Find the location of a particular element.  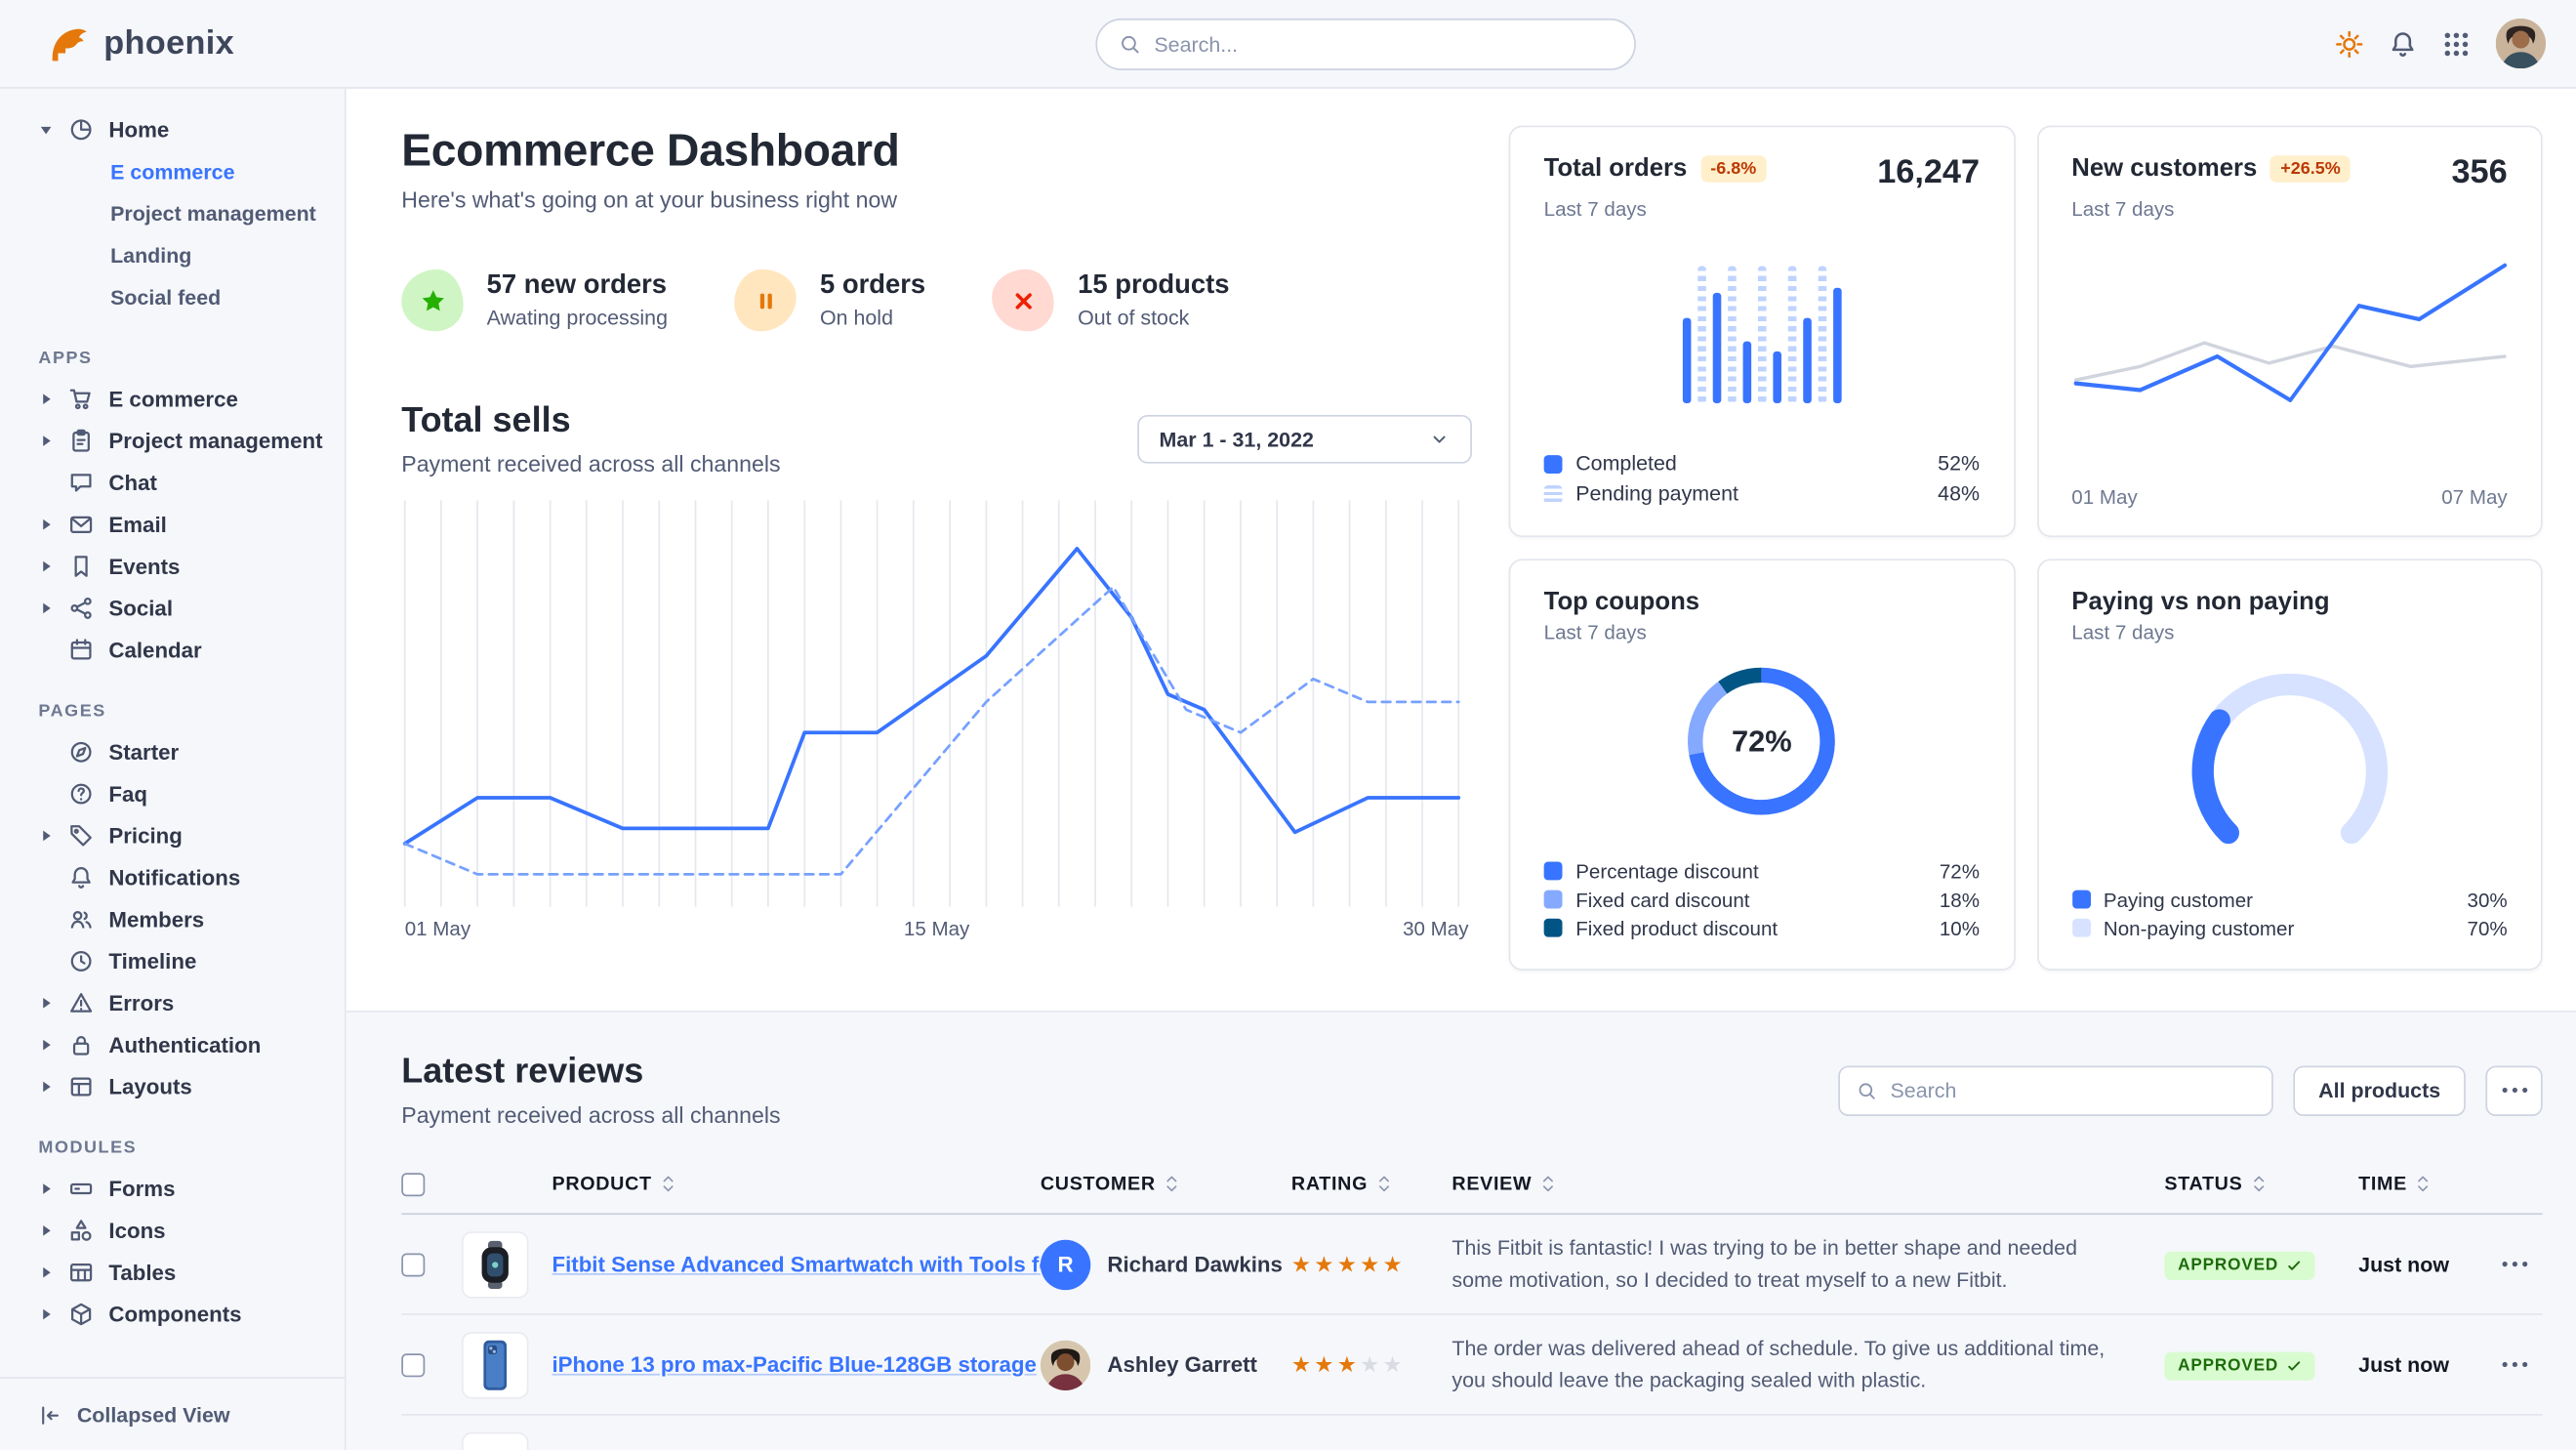

global-search-input is located at coordinates (1383, 44).